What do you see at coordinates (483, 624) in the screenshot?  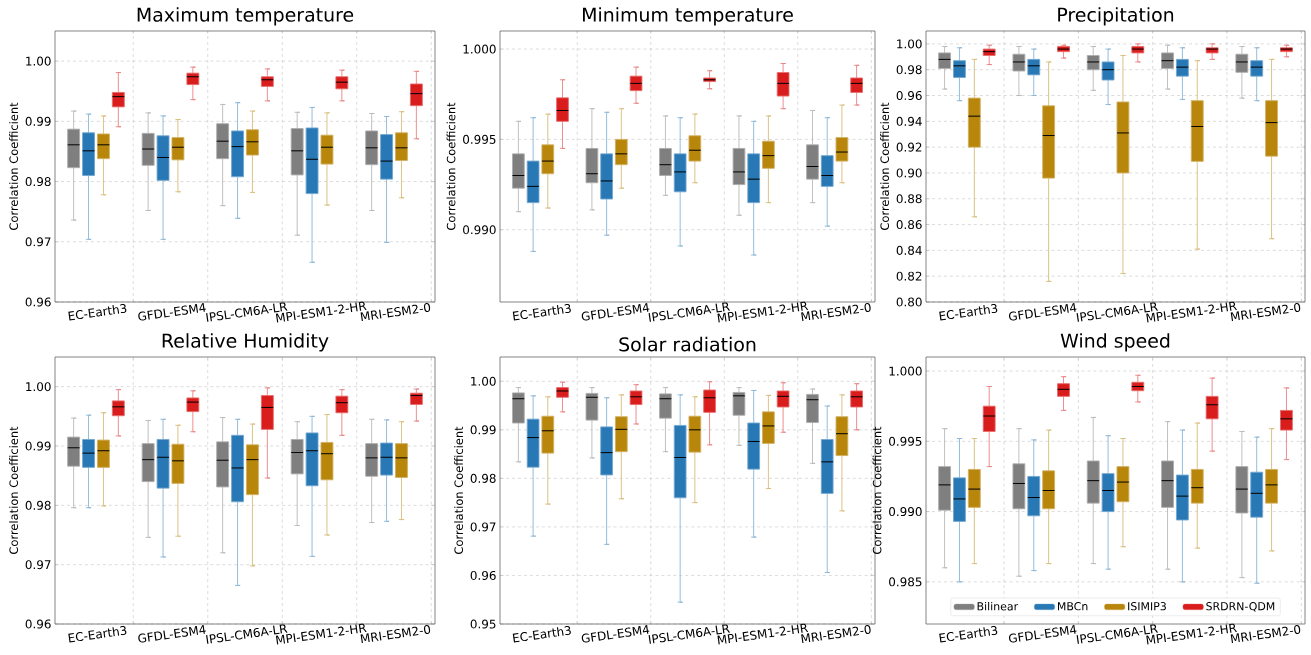 I see `y-tick-label: 0.95` at bounding box center [483, 624].